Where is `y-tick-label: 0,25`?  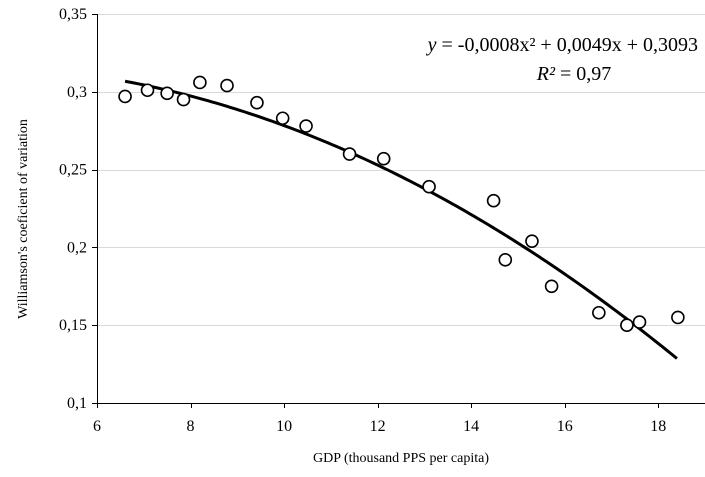 y-tick-label: 0,25 is located at coordinates (73, 170).